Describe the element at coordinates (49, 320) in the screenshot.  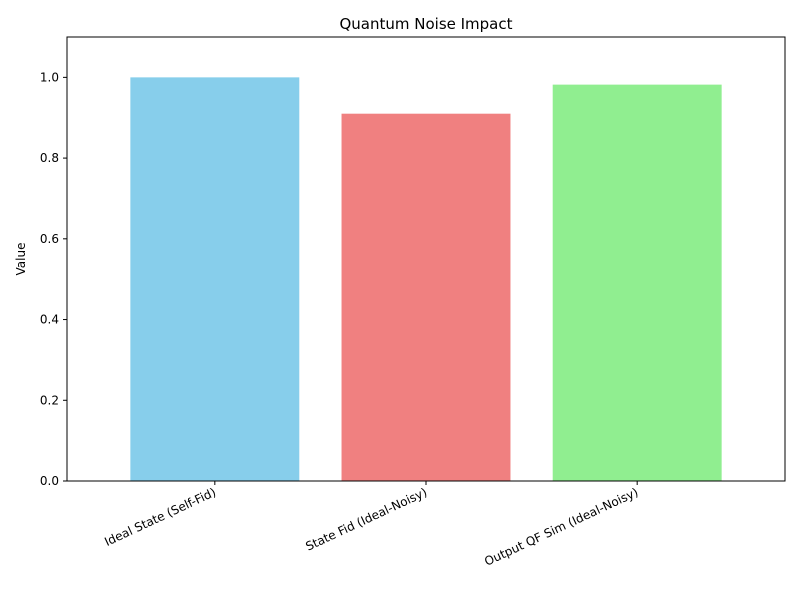
I see `y-tick-label: 0.4` at that location.